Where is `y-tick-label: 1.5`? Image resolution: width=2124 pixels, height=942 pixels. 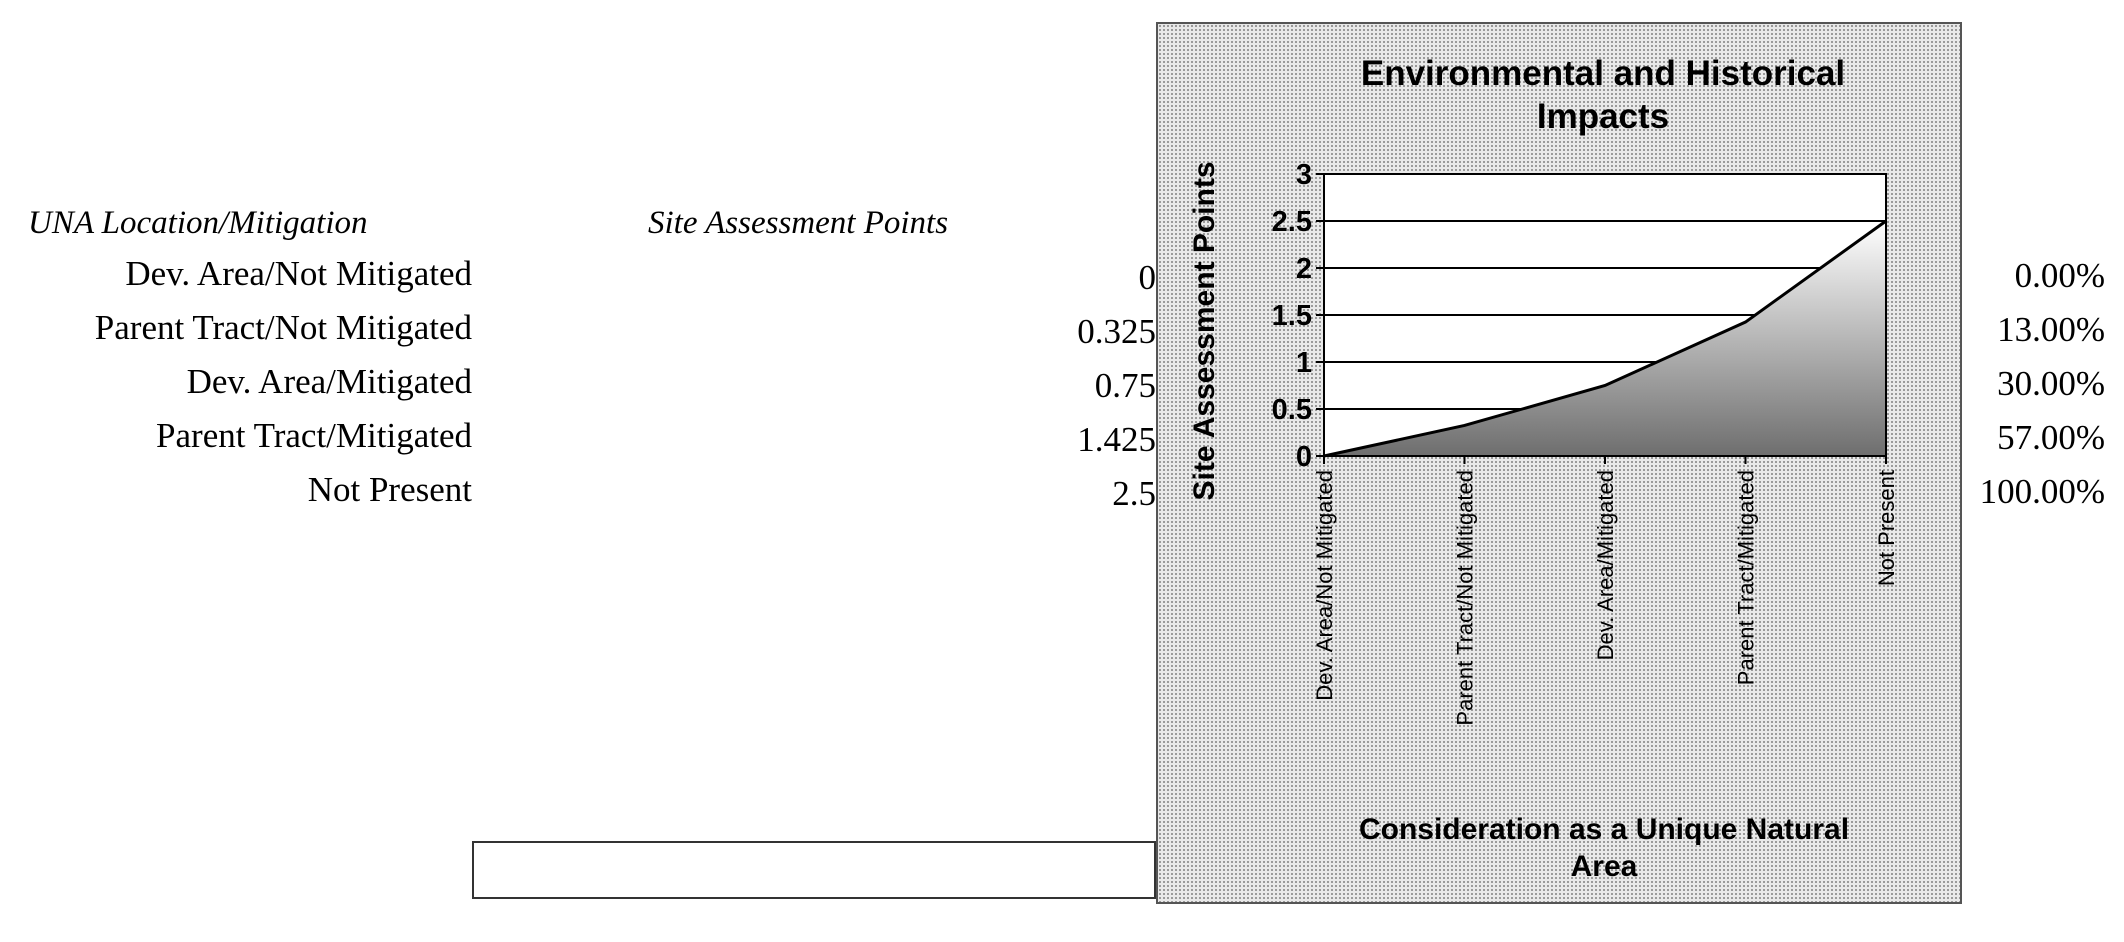
y-tick-label: 1.5 is located at coordinates (1292, 316).